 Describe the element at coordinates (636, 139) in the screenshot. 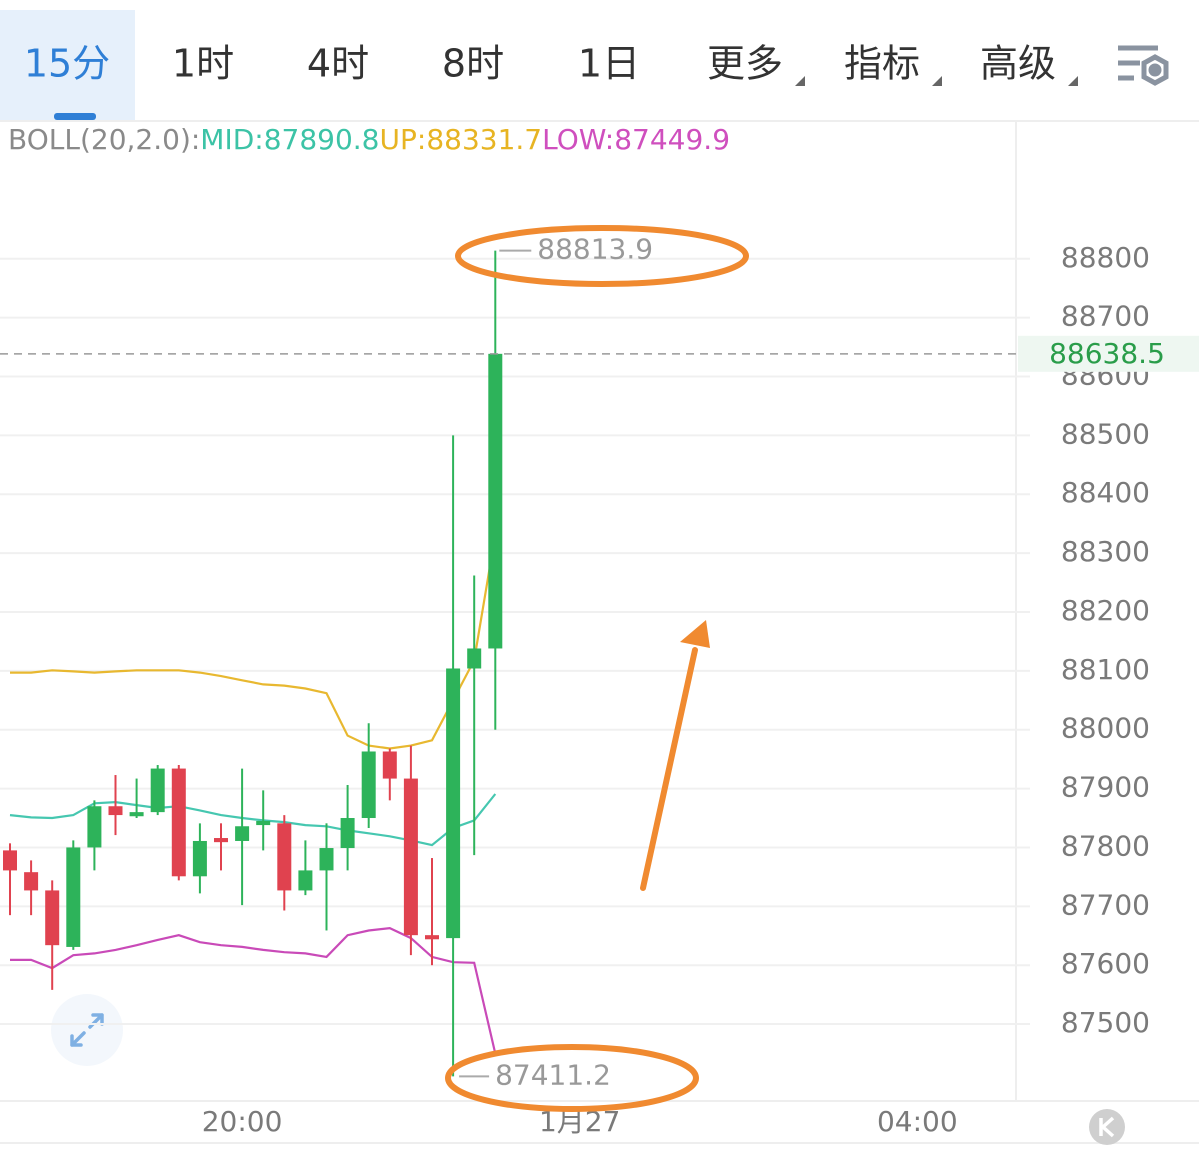

I see `indicator-text: LOW:87449.9` at that location.